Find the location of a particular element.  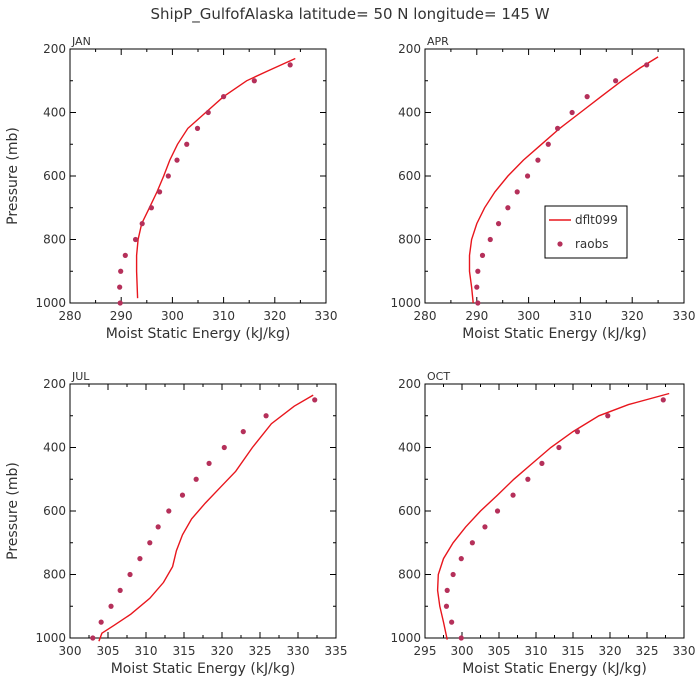

x-tick-label: 290 is located at coordinates (121, 316).